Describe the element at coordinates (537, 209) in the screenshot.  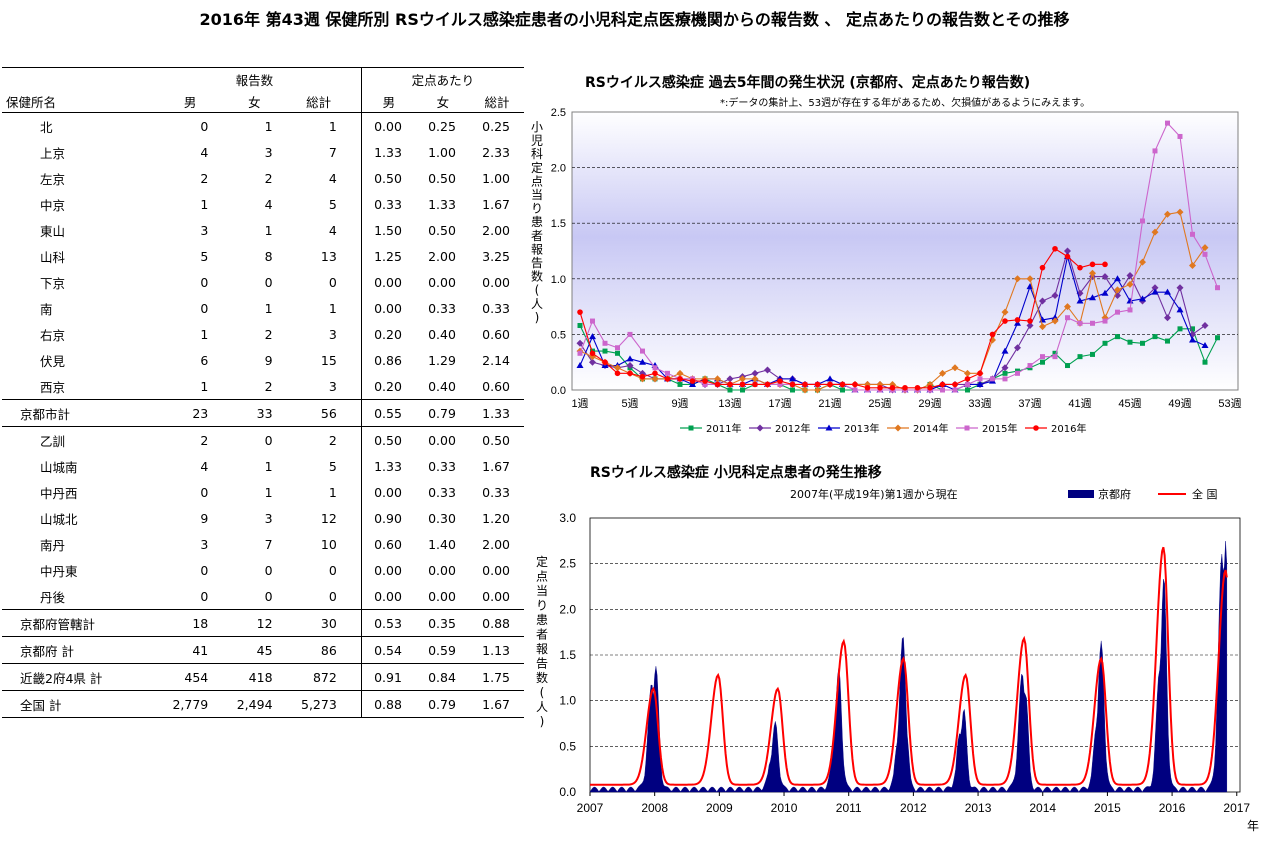
I see `y-axis-label-char: り` at that location.